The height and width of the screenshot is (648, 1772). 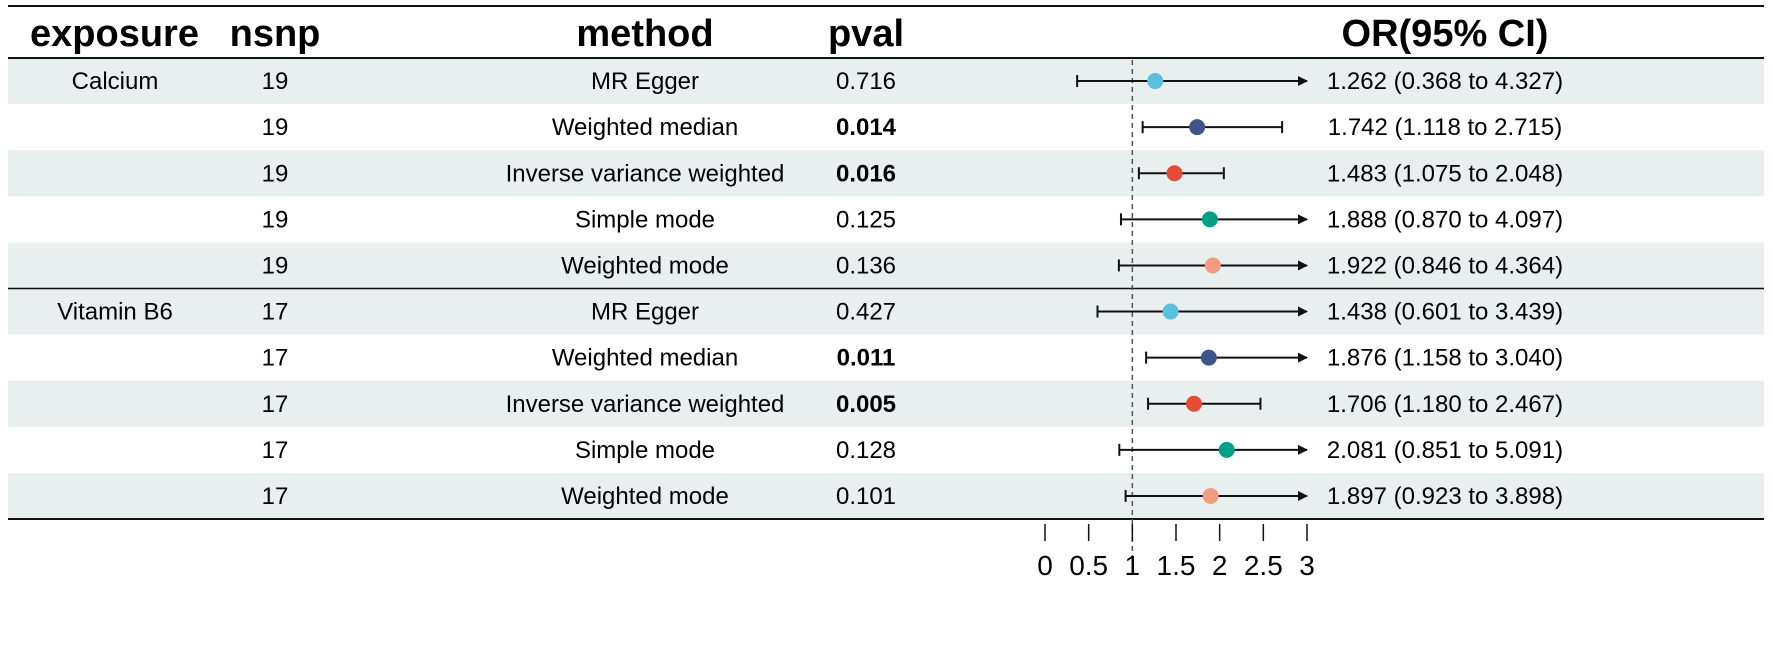 I want to click on x-tick-label: 3, so click(x=1307, y=565).